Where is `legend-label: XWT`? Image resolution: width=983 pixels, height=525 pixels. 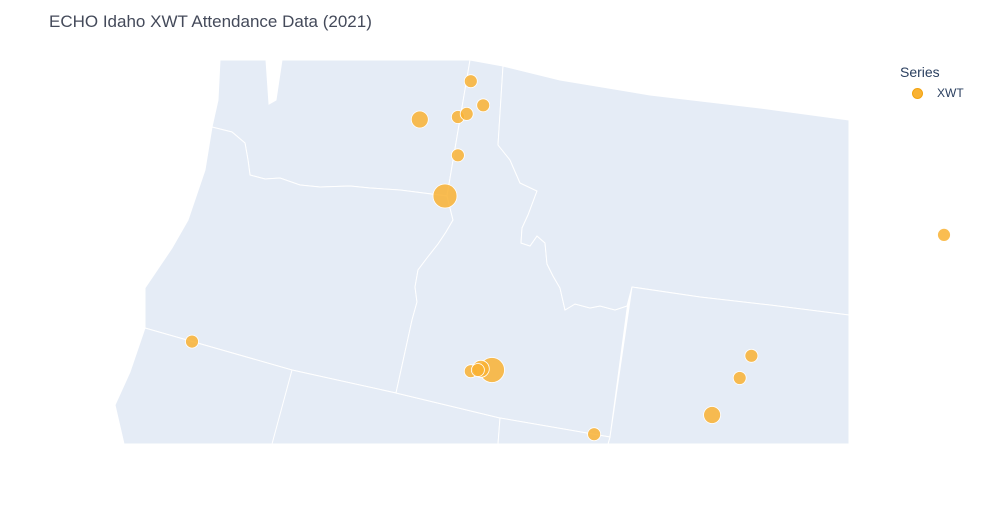 legend-label: XWT is located at coordinates (950, 93).